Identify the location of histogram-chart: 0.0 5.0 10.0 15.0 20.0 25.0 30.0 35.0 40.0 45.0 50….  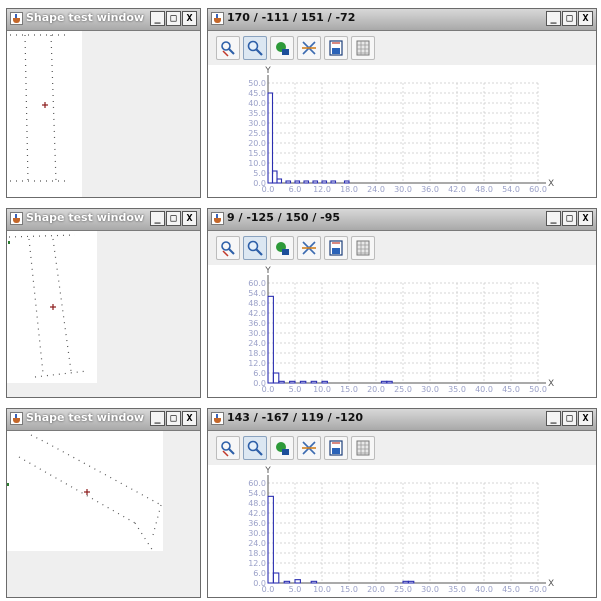
(401, 330).